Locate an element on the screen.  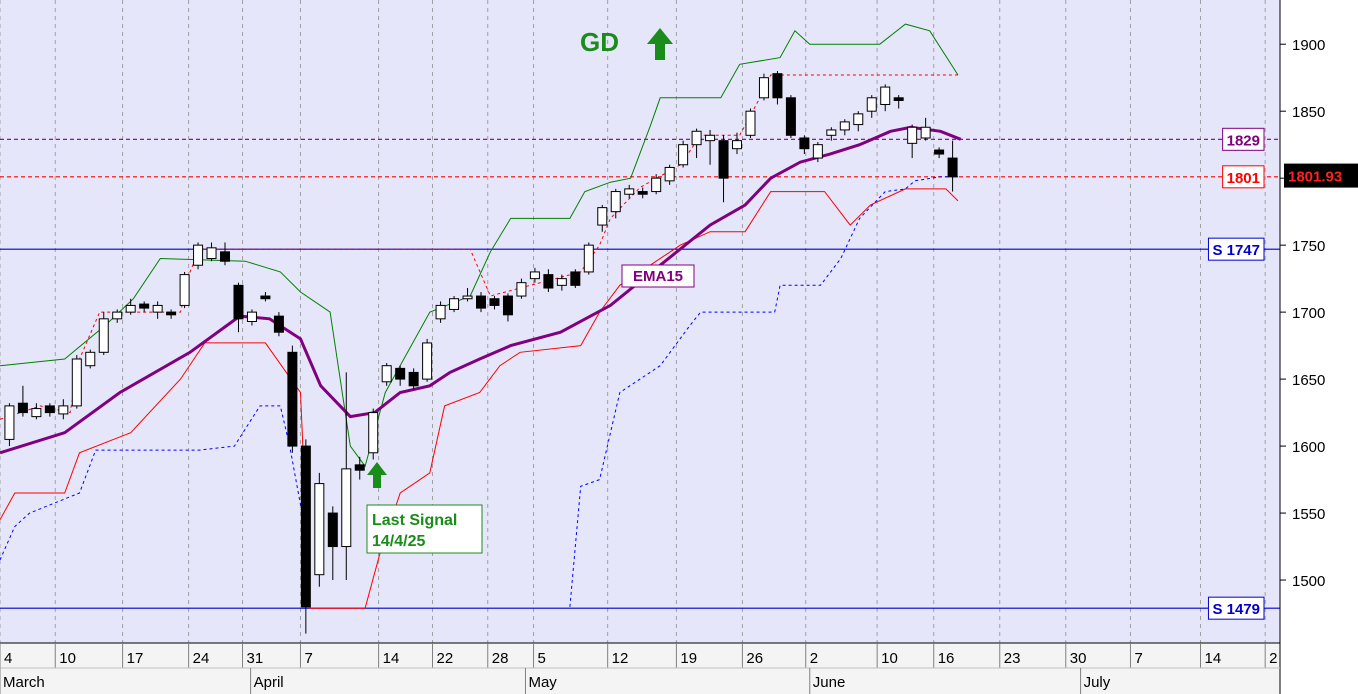
x-tick-label: 10 is located at coordinates (67, 658).